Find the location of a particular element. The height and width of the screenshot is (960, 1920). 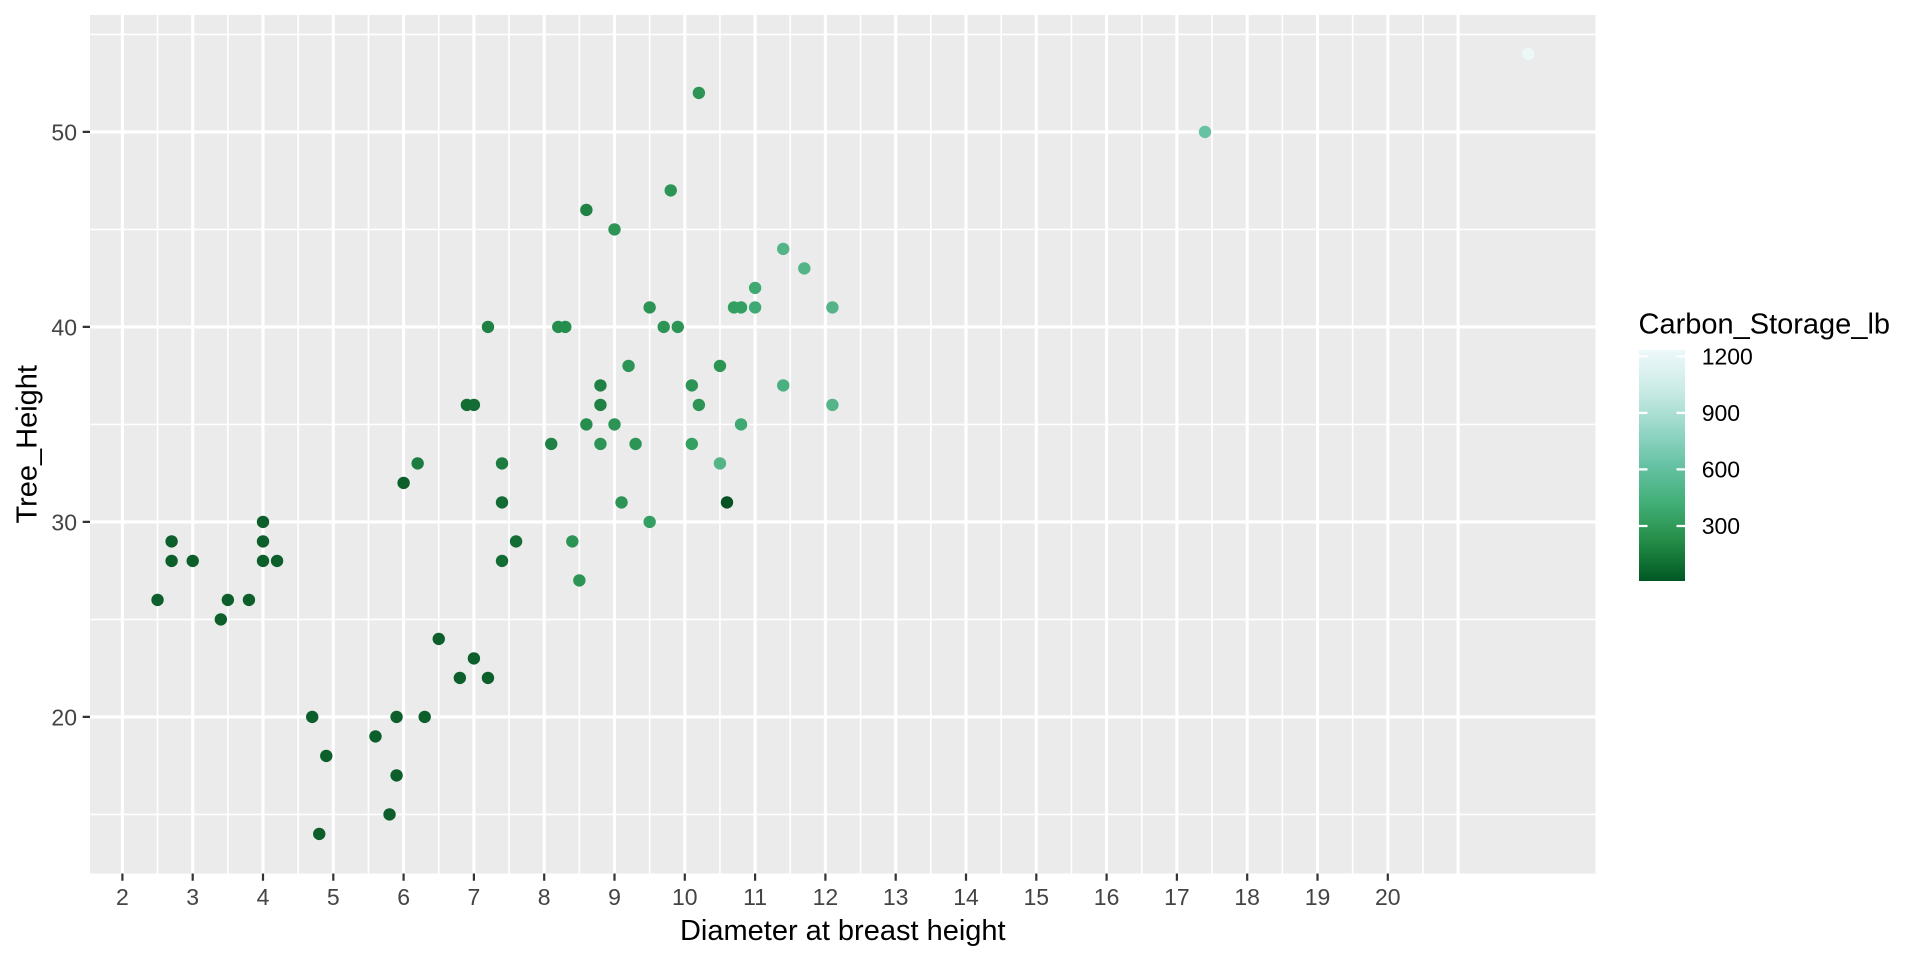

svg-text: 900 is located at coordinates (1721, 413).